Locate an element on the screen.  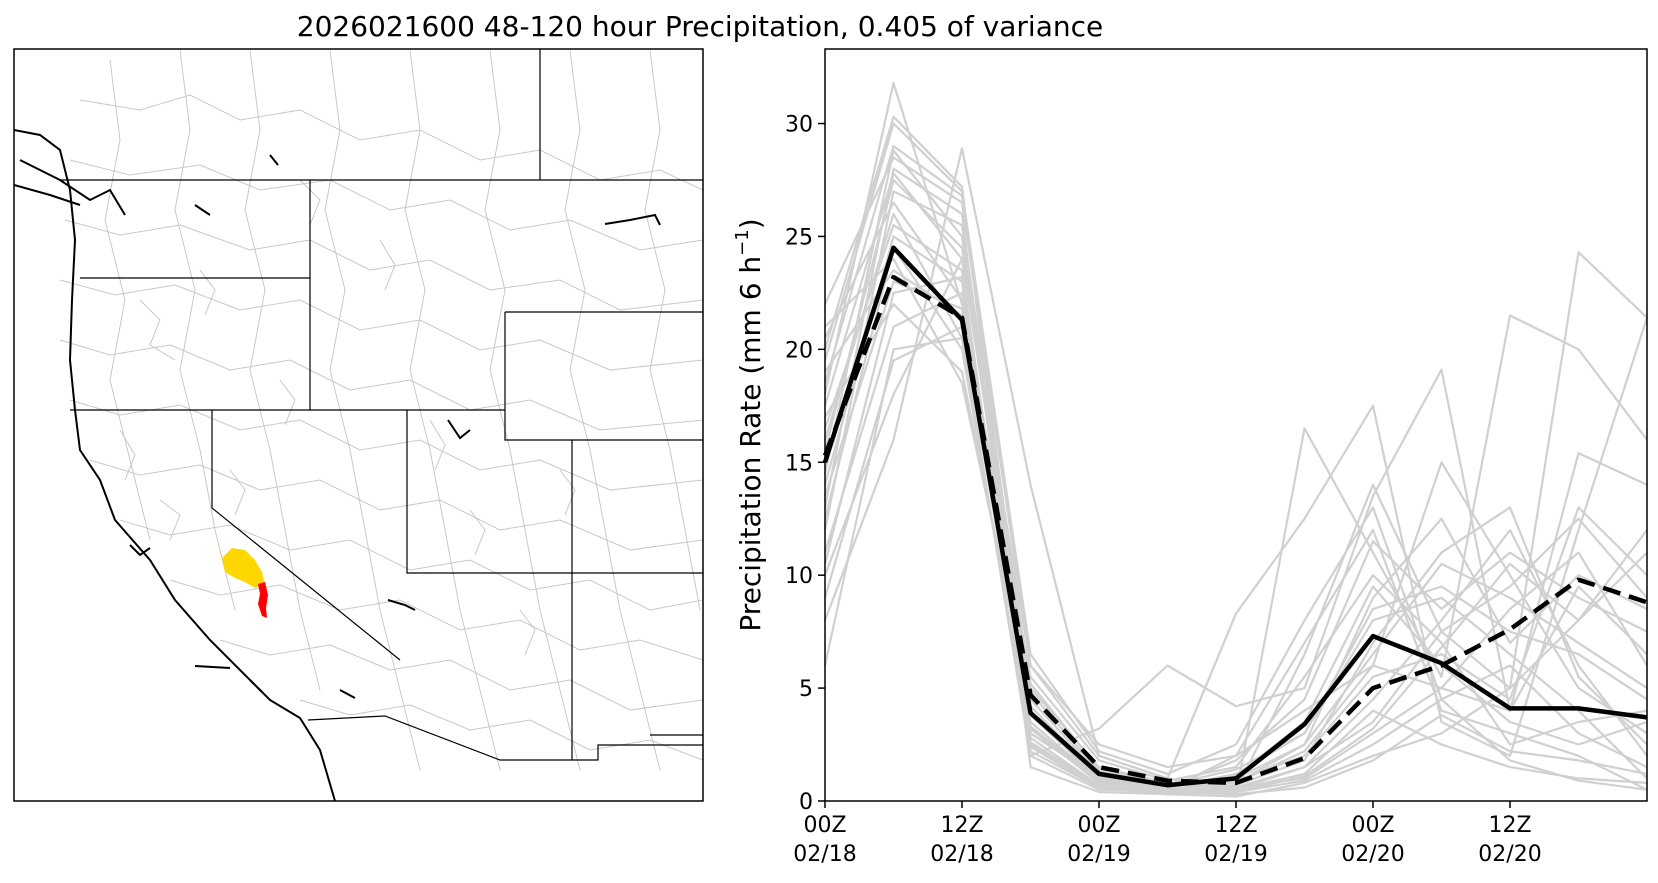
y-tick-label: 10 is located at coordinates (799, 576).